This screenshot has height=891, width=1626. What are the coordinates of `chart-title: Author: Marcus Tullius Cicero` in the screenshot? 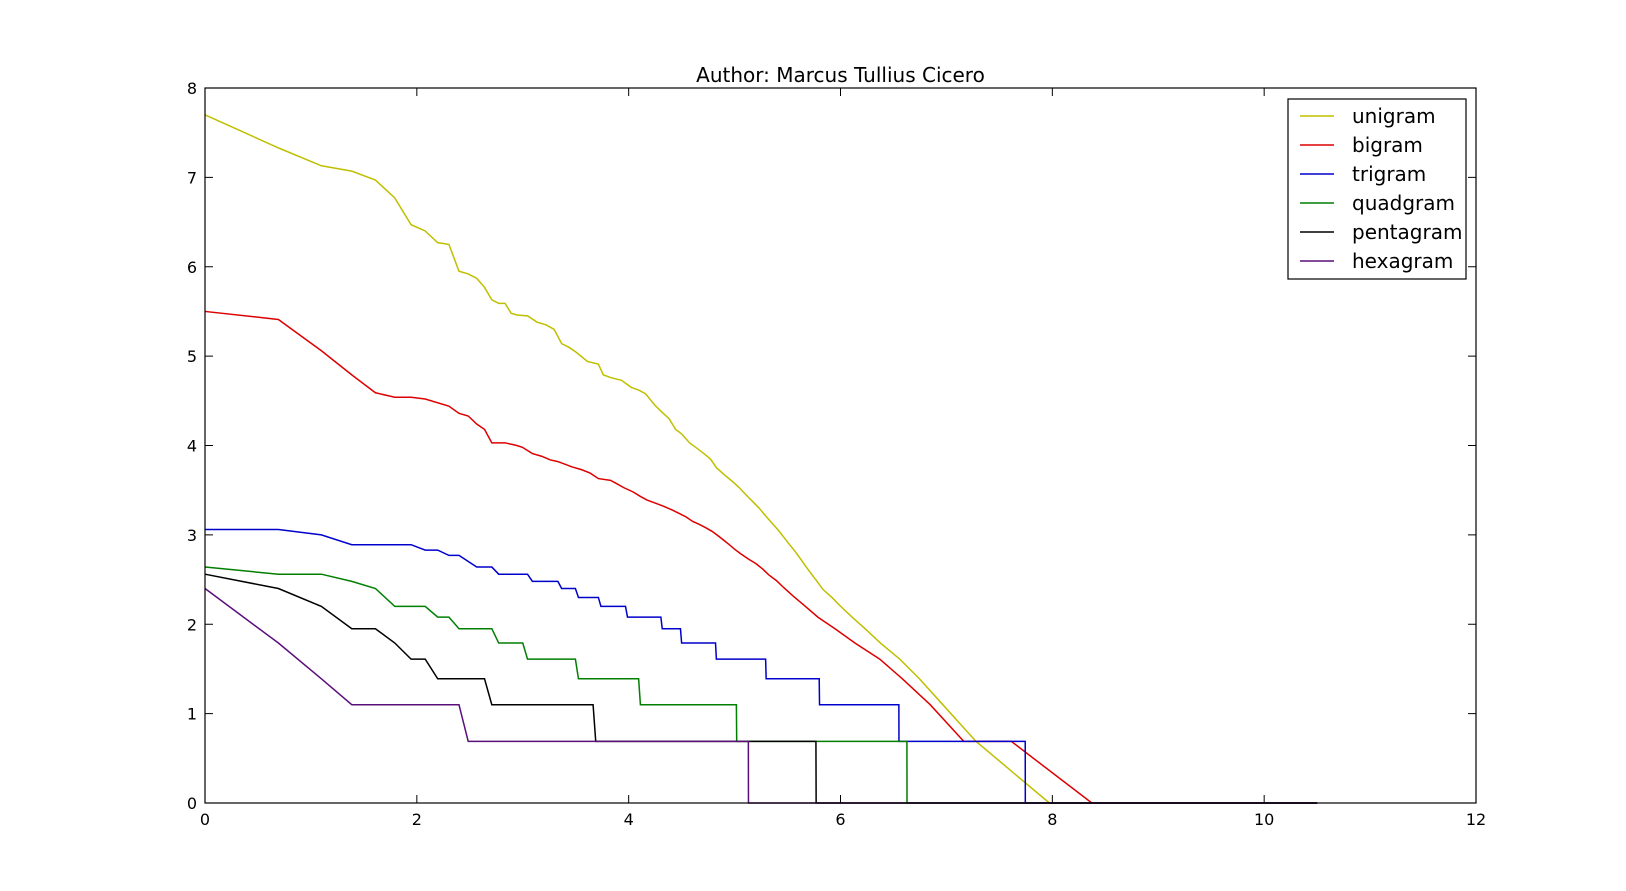 It's located at (840, 75).